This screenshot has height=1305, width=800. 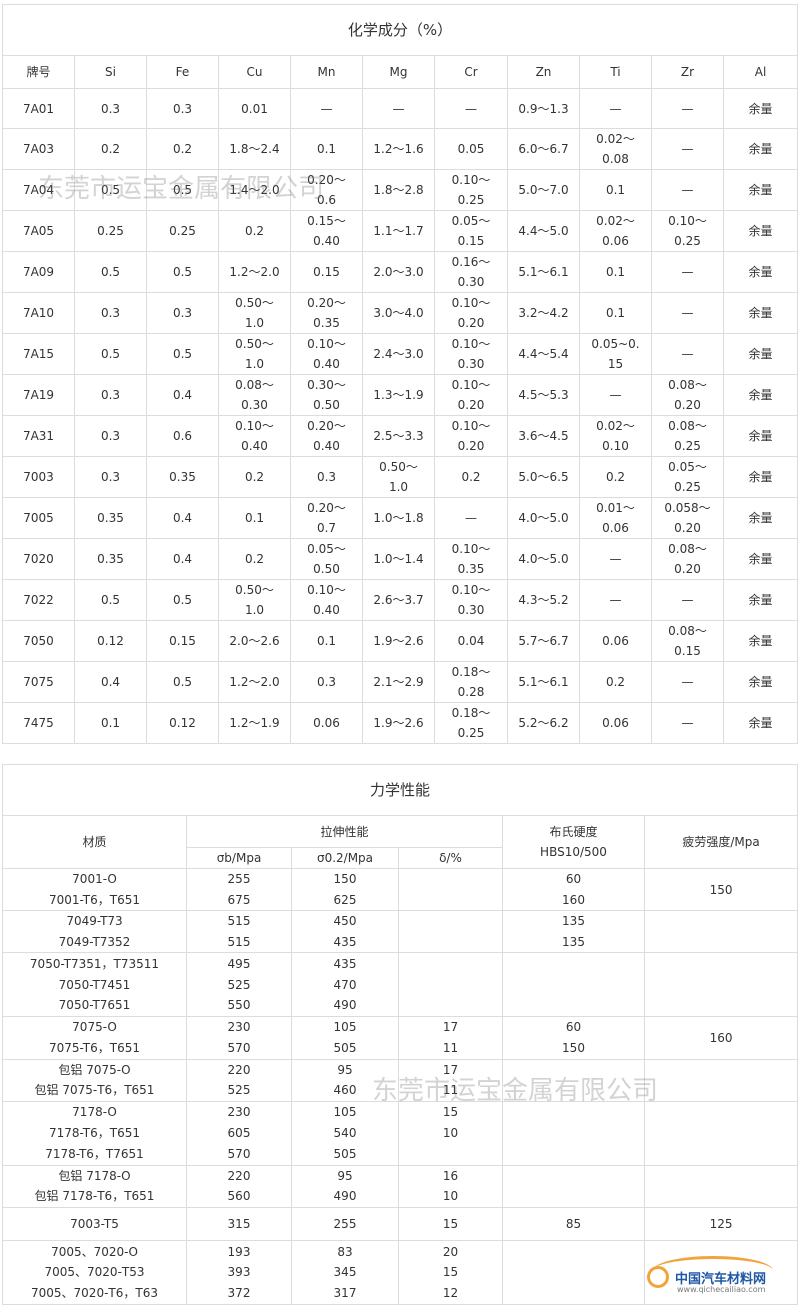 What do you see at coordinates (239, 1090) in the screenshot?
I see `cell-line: 525` at bounding box center [239, 1090].